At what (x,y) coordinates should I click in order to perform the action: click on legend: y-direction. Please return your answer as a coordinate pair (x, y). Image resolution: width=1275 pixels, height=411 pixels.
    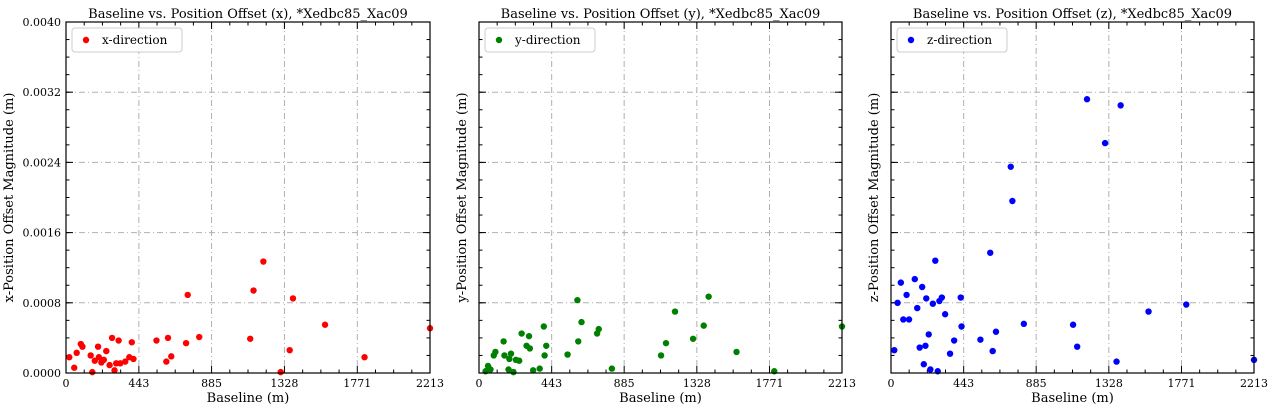
    Looking at the image, I should click on (540, 40).